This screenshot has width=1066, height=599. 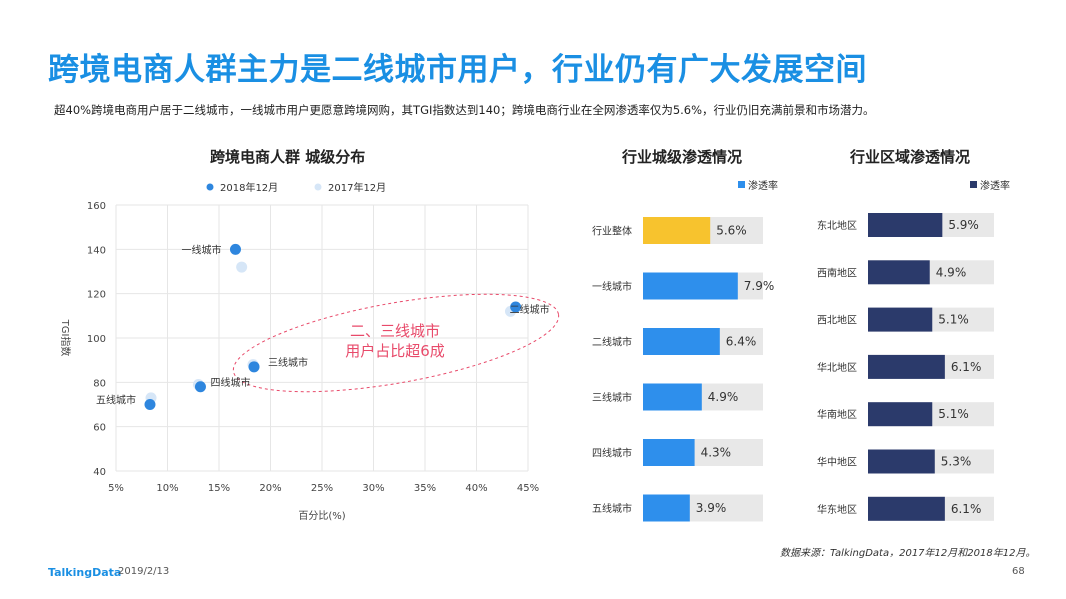 I want to click on y-tick-label: 80, so click(x=99, y=383).